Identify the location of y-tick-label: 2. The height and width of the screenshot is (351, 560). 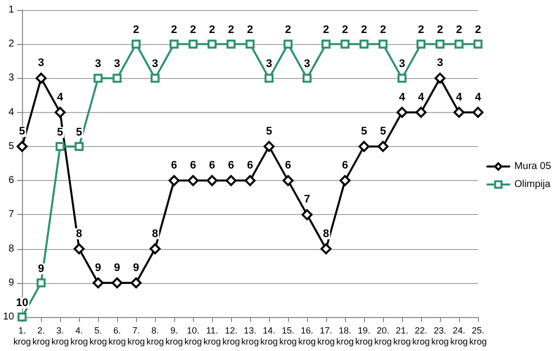
(11, 44).